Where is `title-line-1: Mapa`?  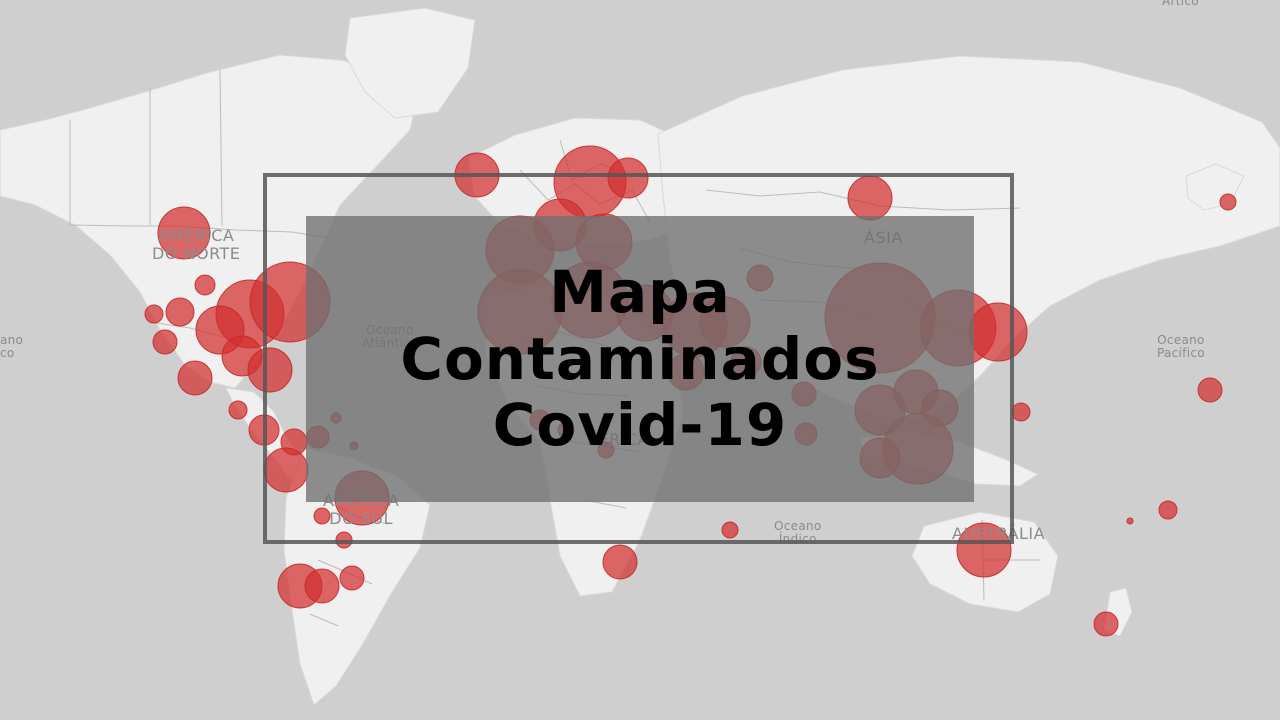
title-line-1: Mapa is located at coordinates (640, 291).